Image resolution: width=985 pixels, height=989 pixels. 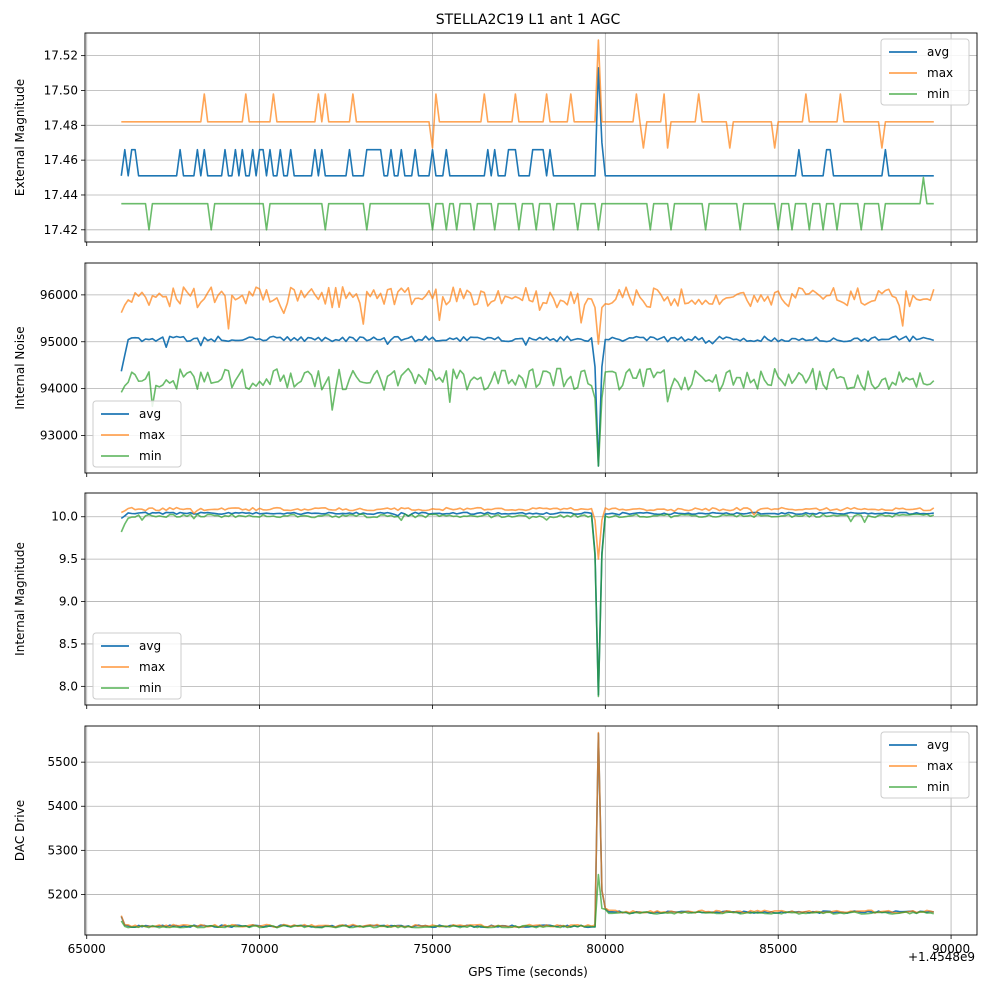 I want to click on y-axis-label: External Magnitude, so click(x=20, y=137).